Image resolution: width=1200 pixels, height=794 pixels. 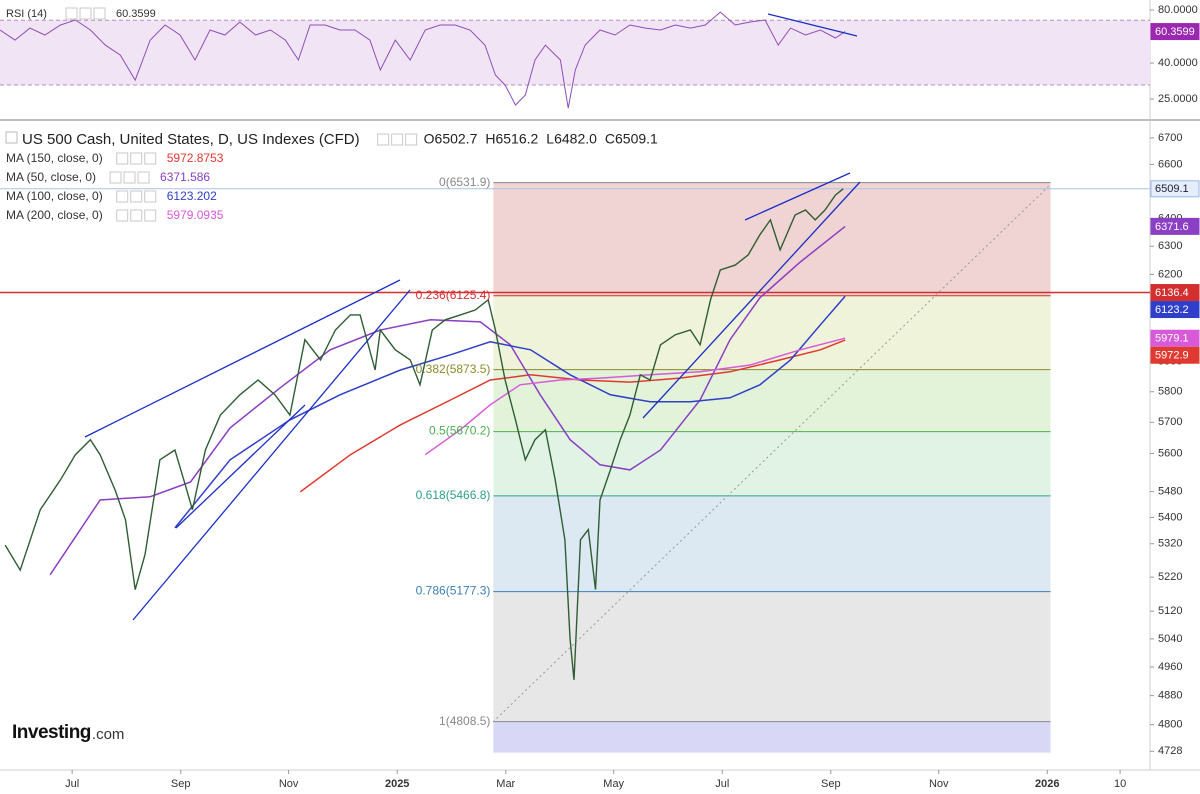 I want to click on y-tick-label: 4728, so click(x=1170, y=751).